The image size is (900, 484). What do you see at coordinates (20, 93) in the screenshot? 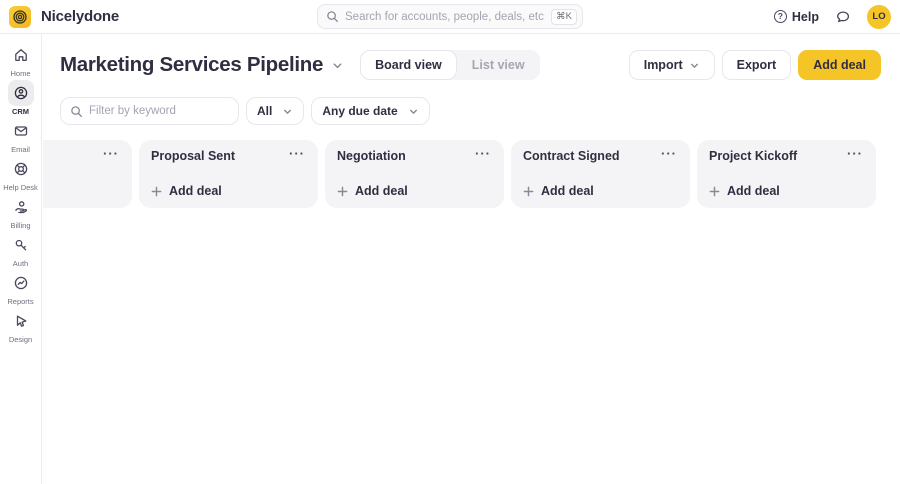
I see `crm-icon` at bounding box center [20, 93].